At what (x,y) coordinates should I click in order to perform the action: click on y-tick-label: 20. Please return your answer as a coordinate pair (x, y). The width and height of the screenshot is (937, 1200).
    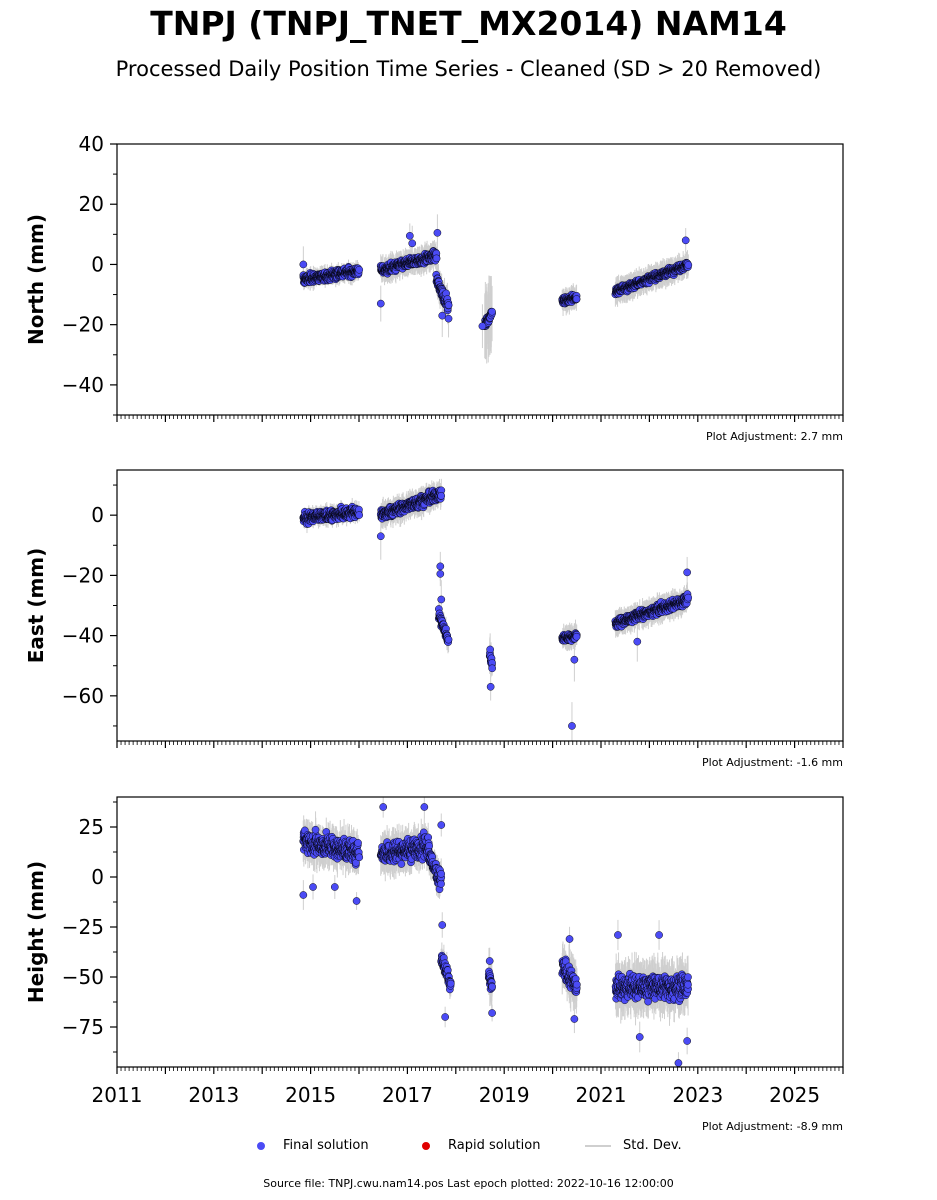
    Looking at the image, I should click on (91, 204).